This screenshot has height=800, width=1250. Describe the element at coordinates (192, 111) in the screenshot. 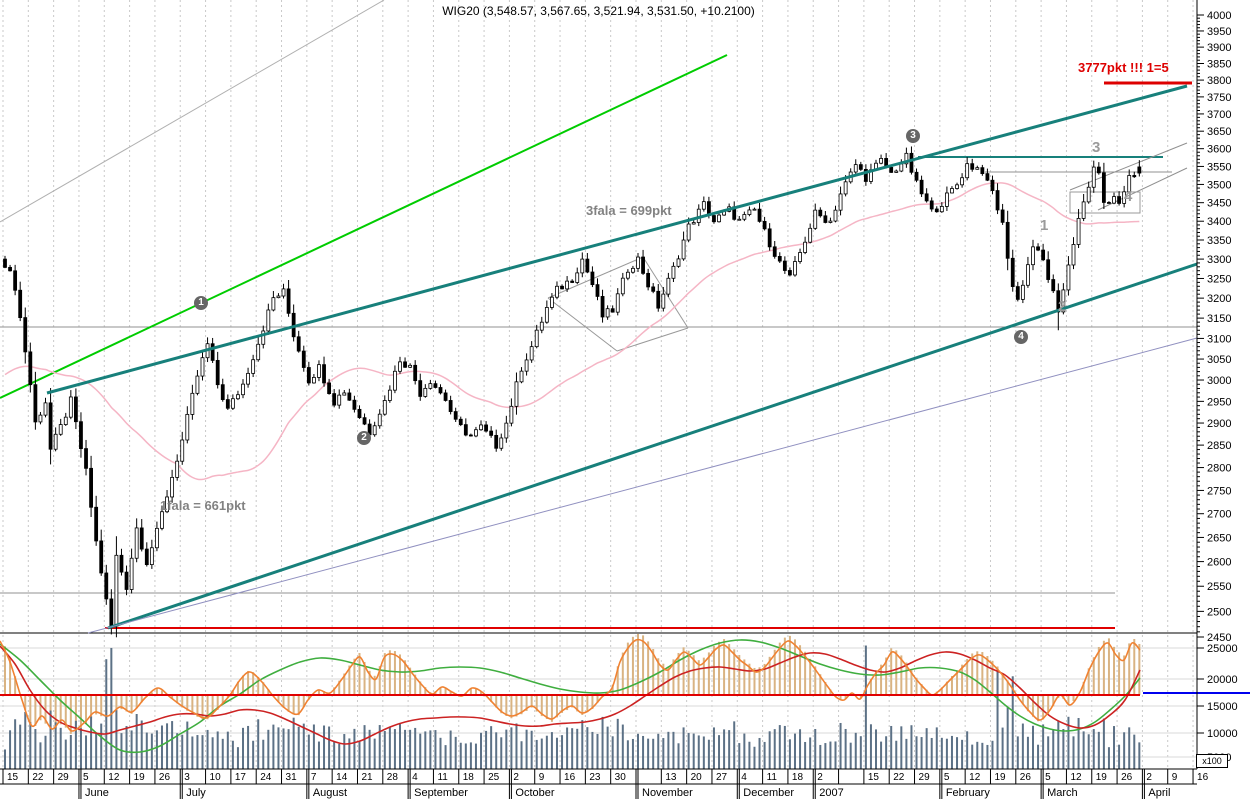

I see `trend-line` at that location.